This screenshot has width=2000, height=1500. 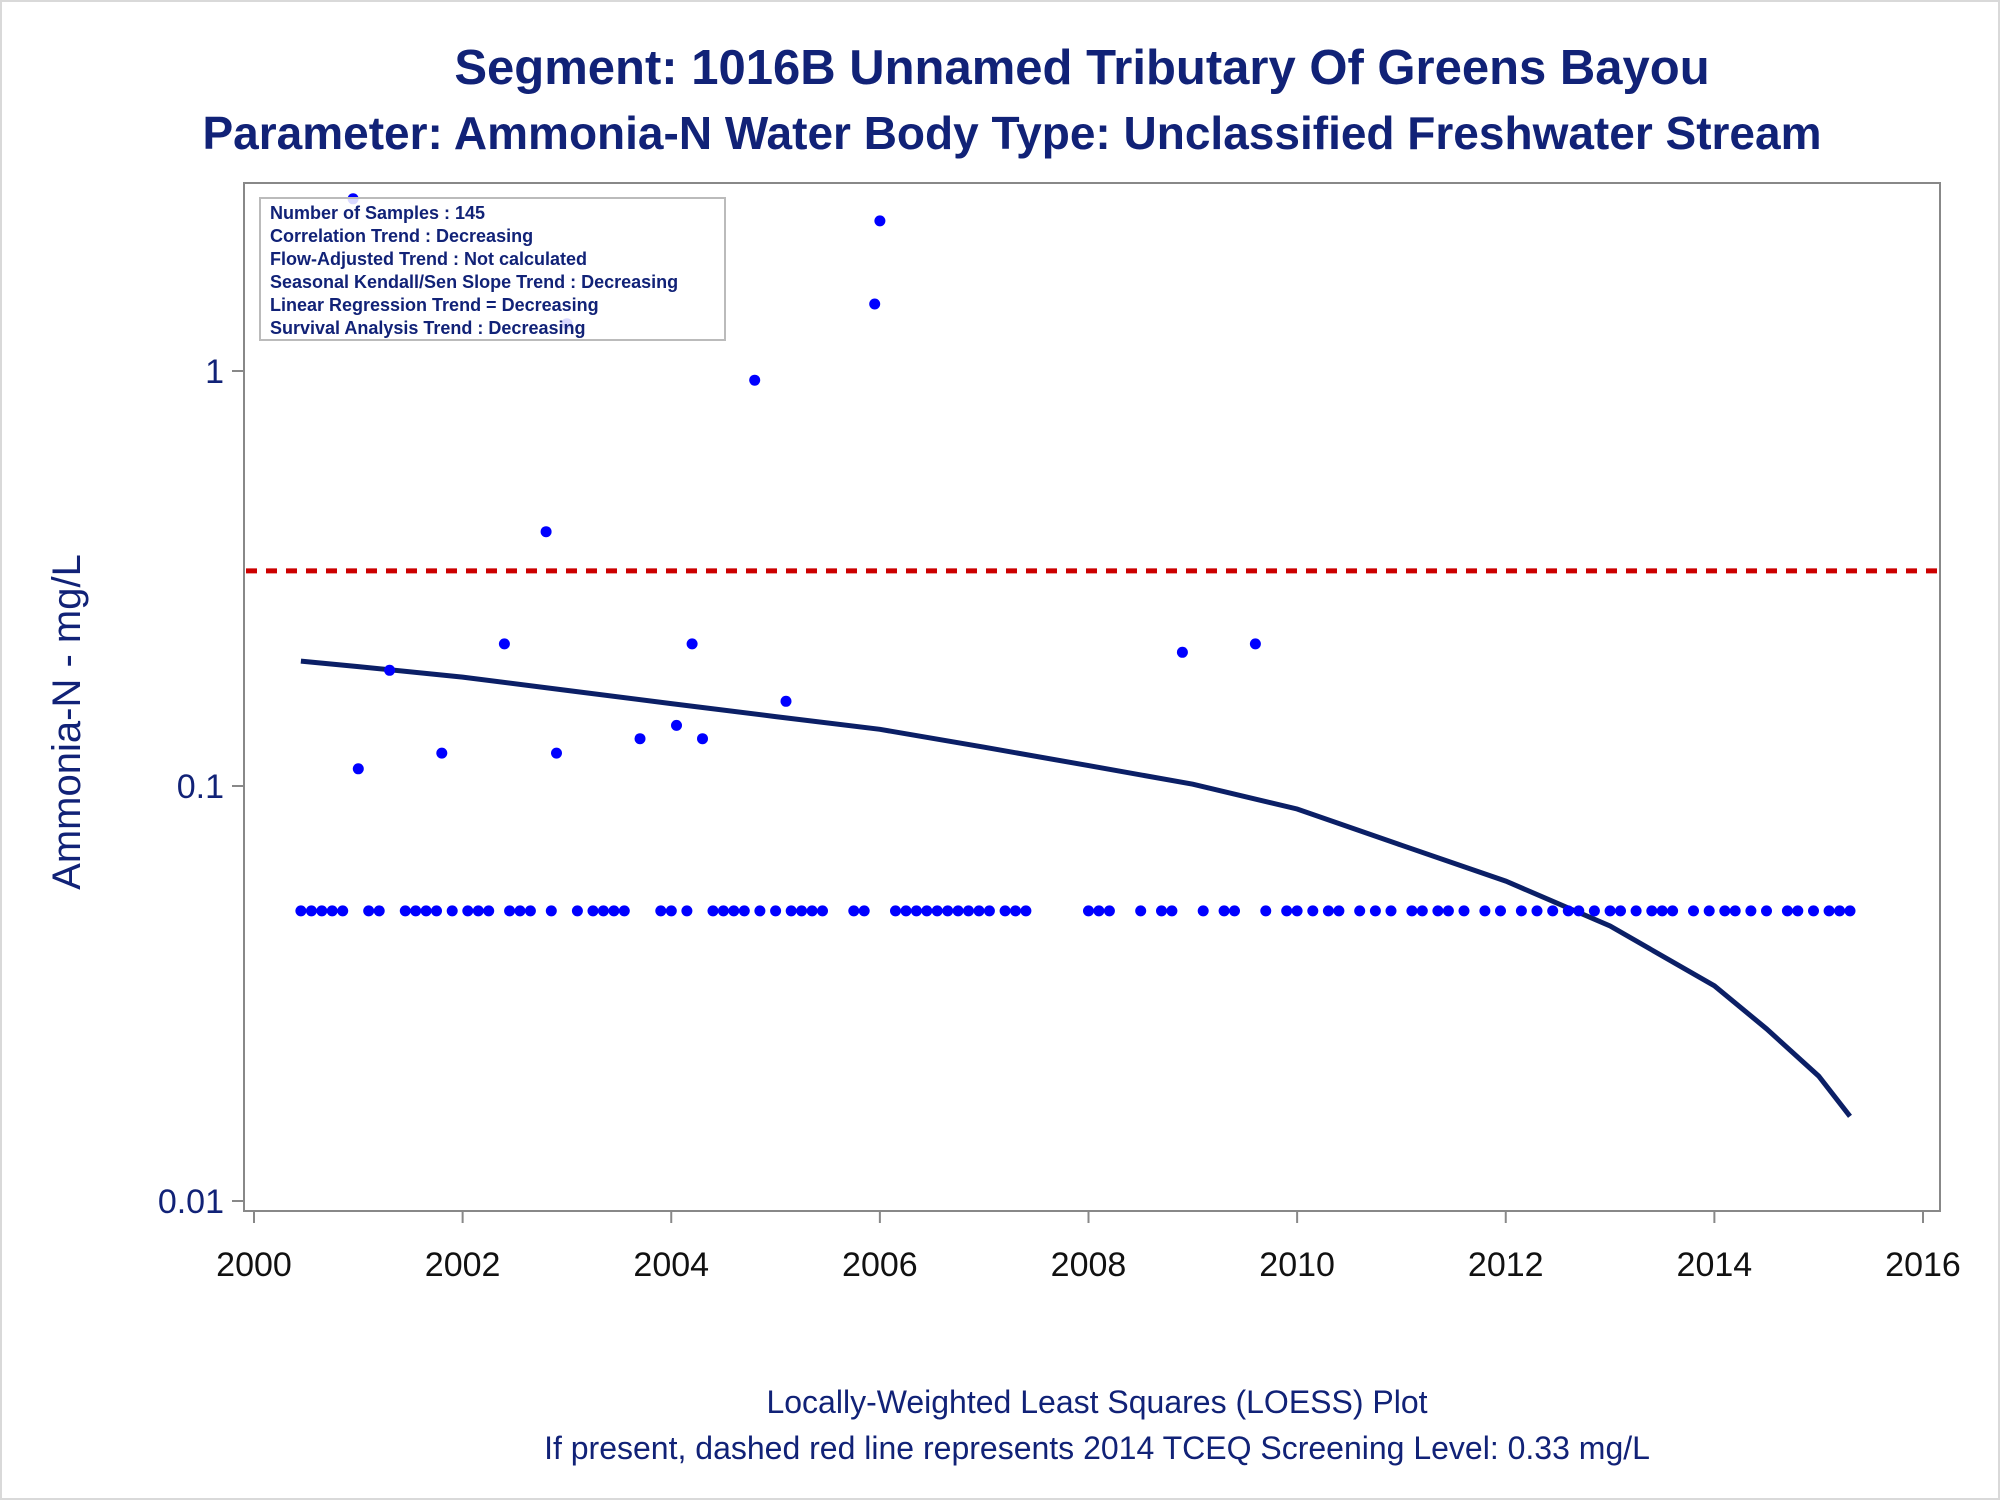 I want to click on x-tick-label: 2014, so click(x=1715, y=1265).